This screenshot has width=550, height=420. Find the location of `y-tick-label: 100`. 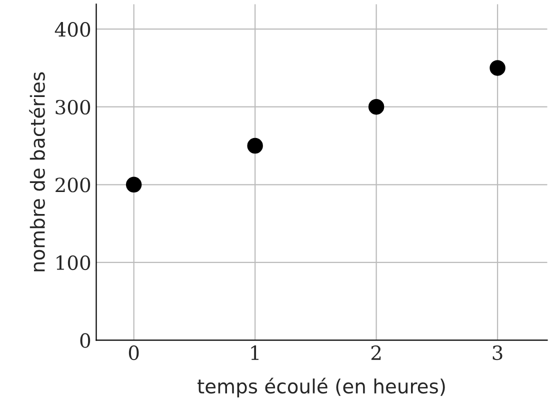

y-tick-label: 100 is located at coordinates (73, 262).